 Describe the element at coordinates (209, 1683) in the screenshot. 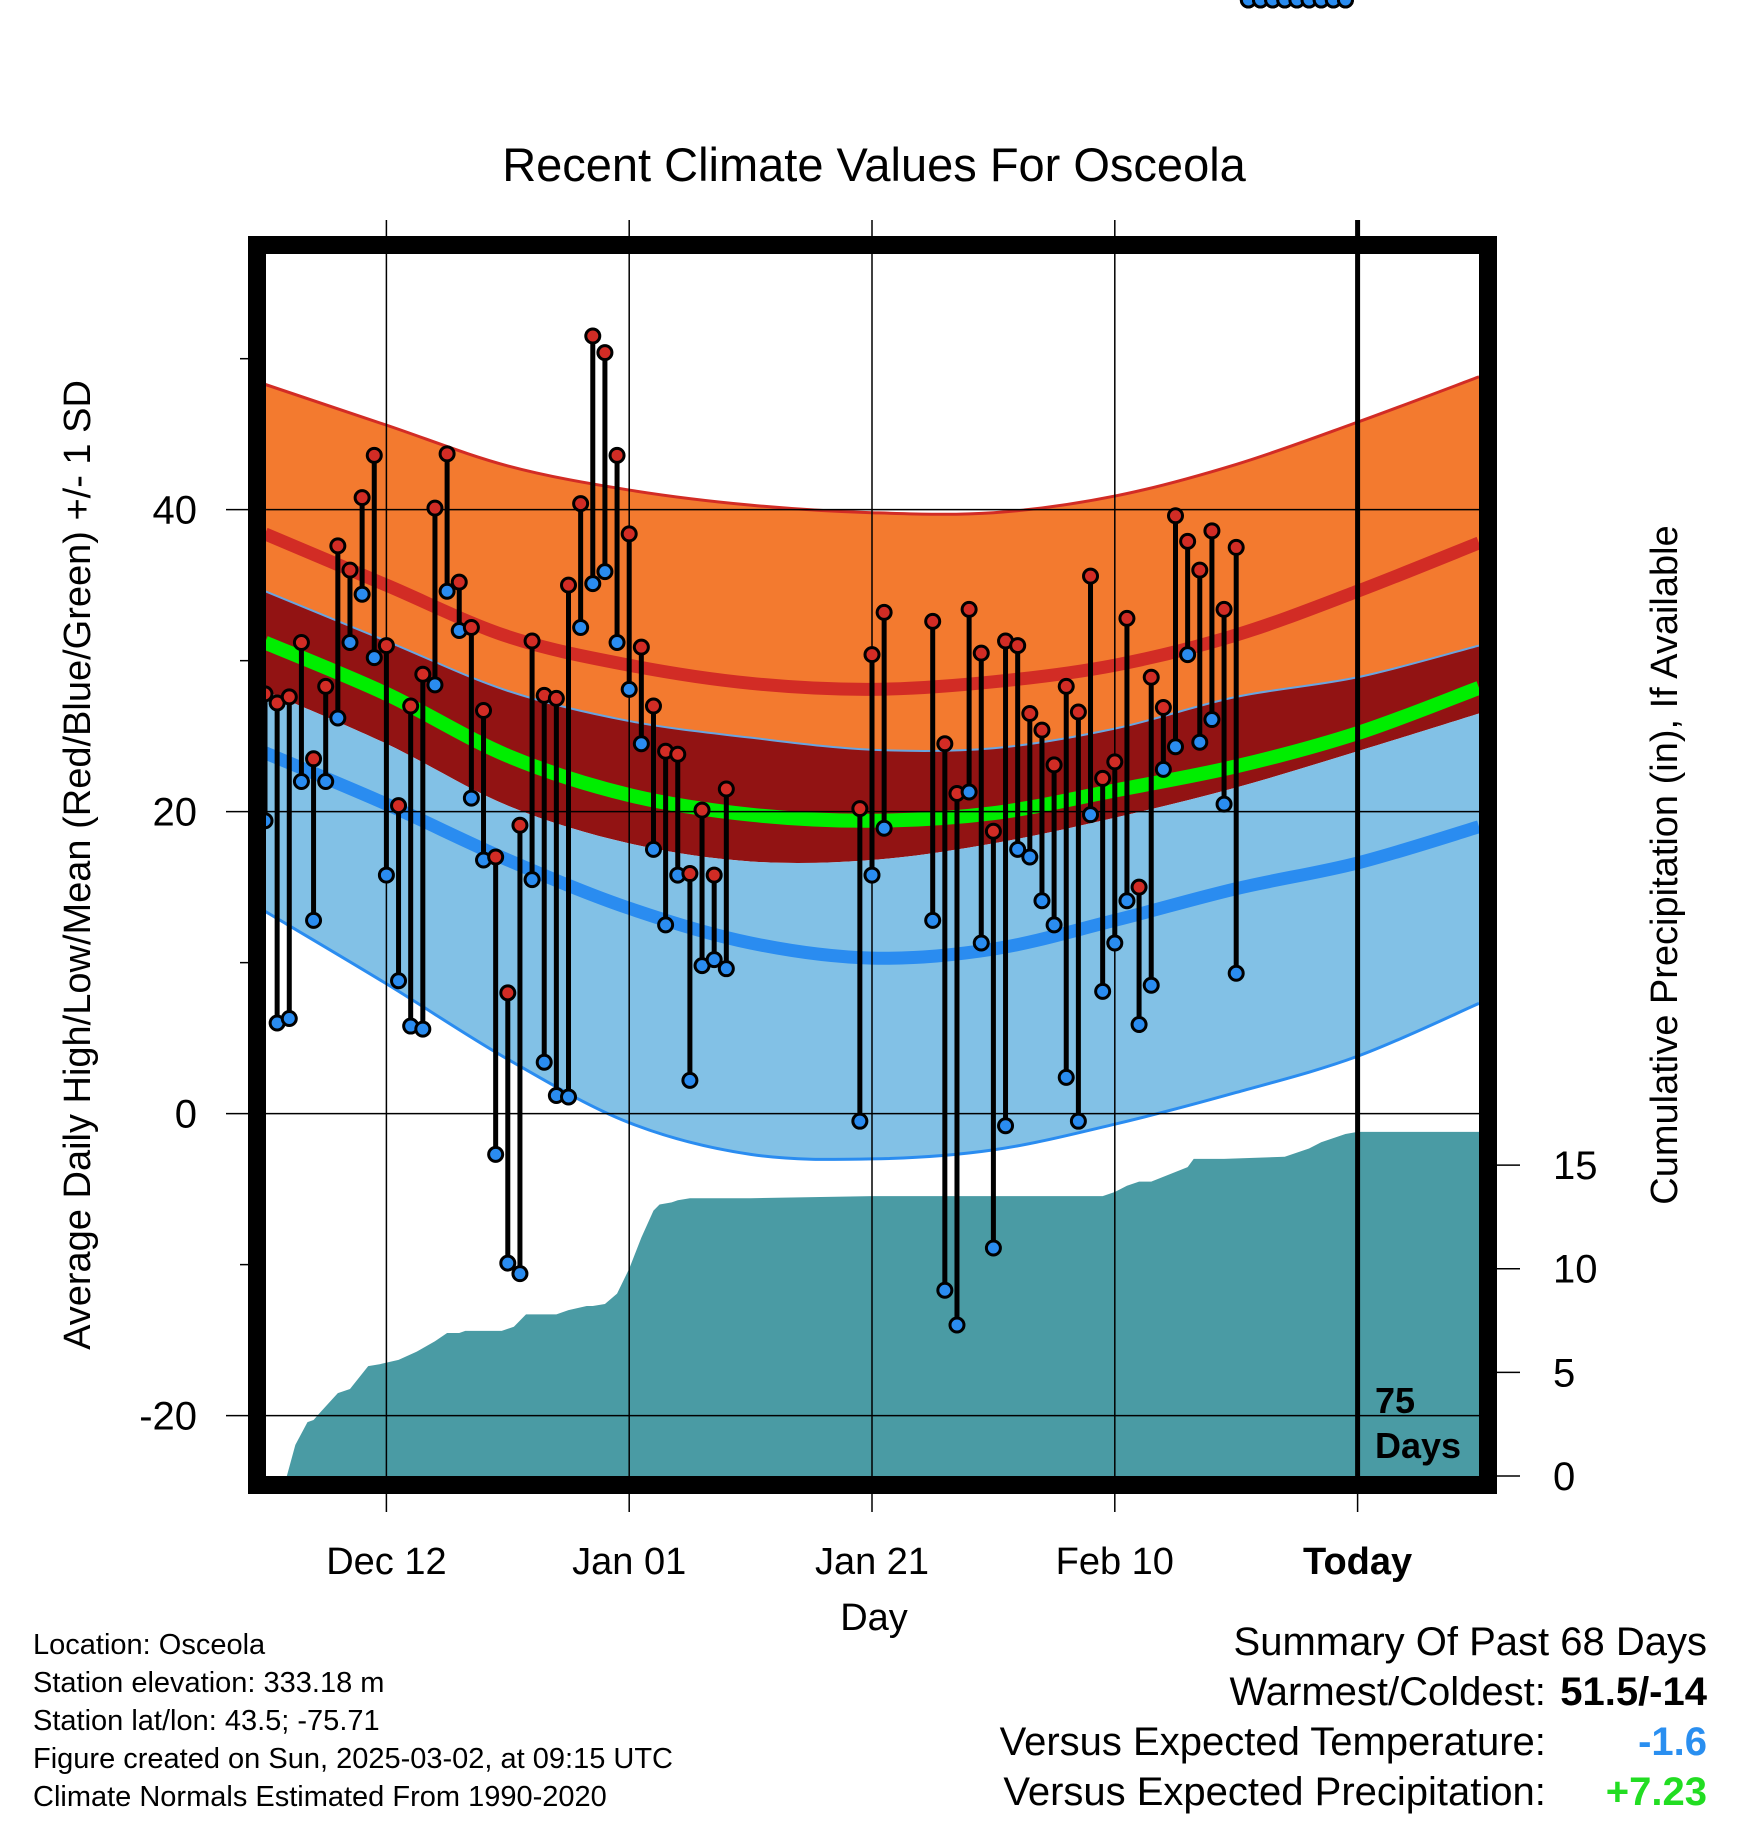

I see `info-elevation: Station elevation: 333.18 m` at that location.